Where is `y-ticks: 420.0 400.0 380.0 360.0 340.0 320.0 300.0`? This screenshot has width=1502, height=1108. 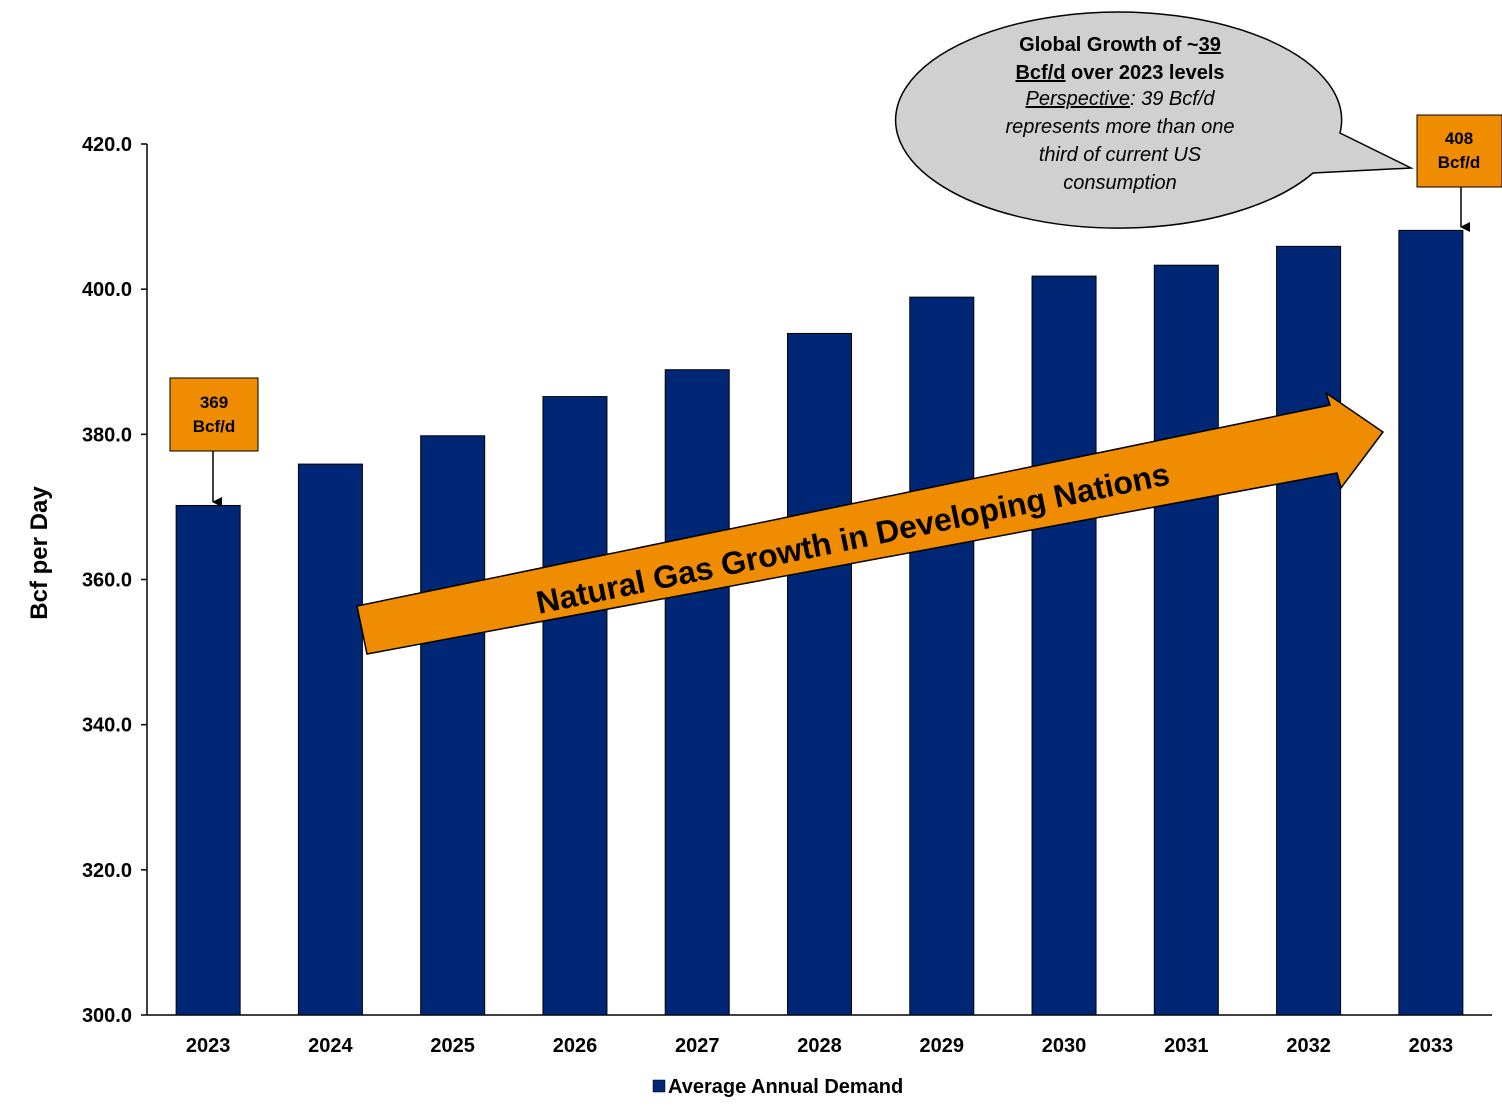
y-ticks: 420.0 400.0 380.0 360.0 340.0 320.0 300.0 is located at coordinates (114, 580).